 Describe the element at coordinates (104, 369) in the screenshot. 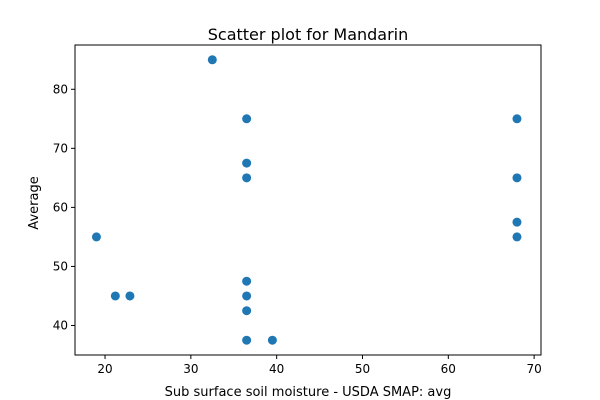

I see `x-tick-label-20: 20` at that location.